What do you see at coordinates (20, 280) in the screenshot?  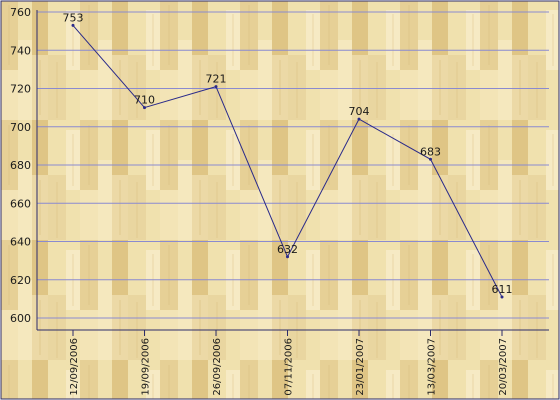 I see `y-tick-label: 620` at bounding box center [20, 280].